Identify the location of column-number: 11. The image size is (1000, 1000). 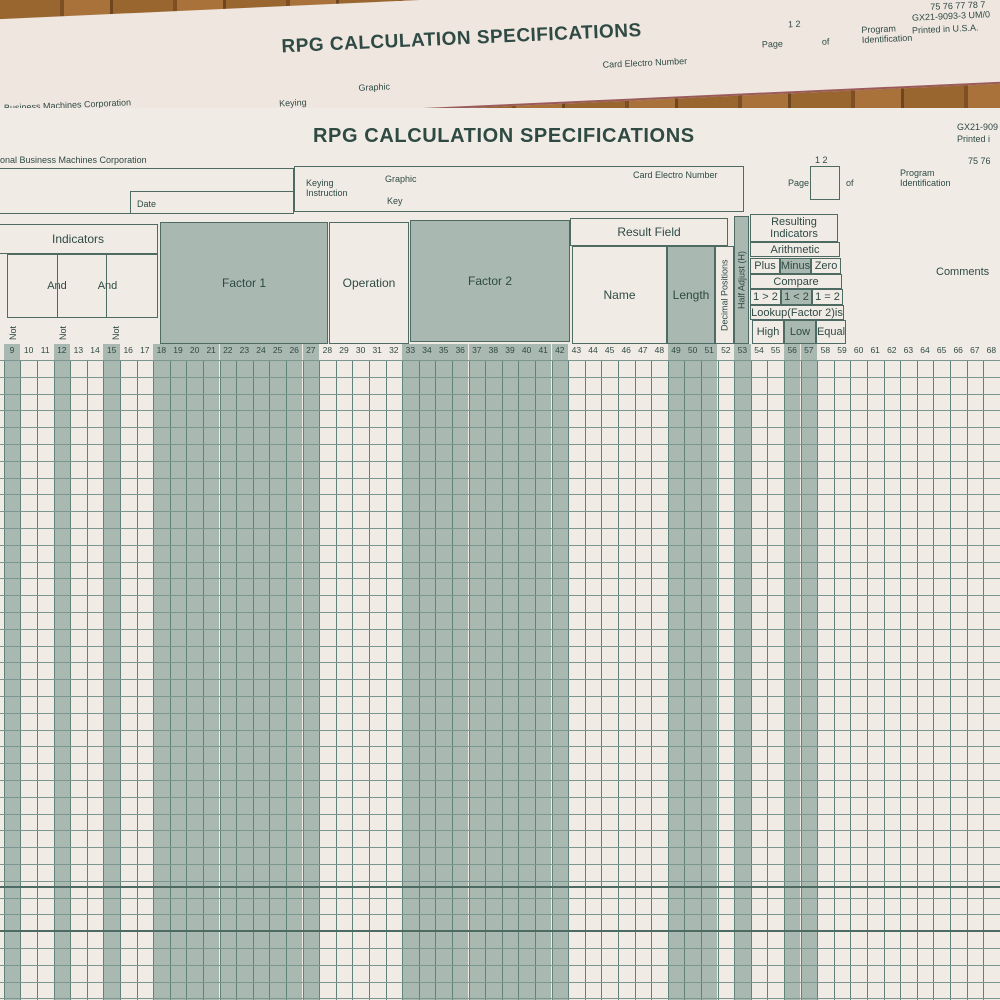
(45, 350).